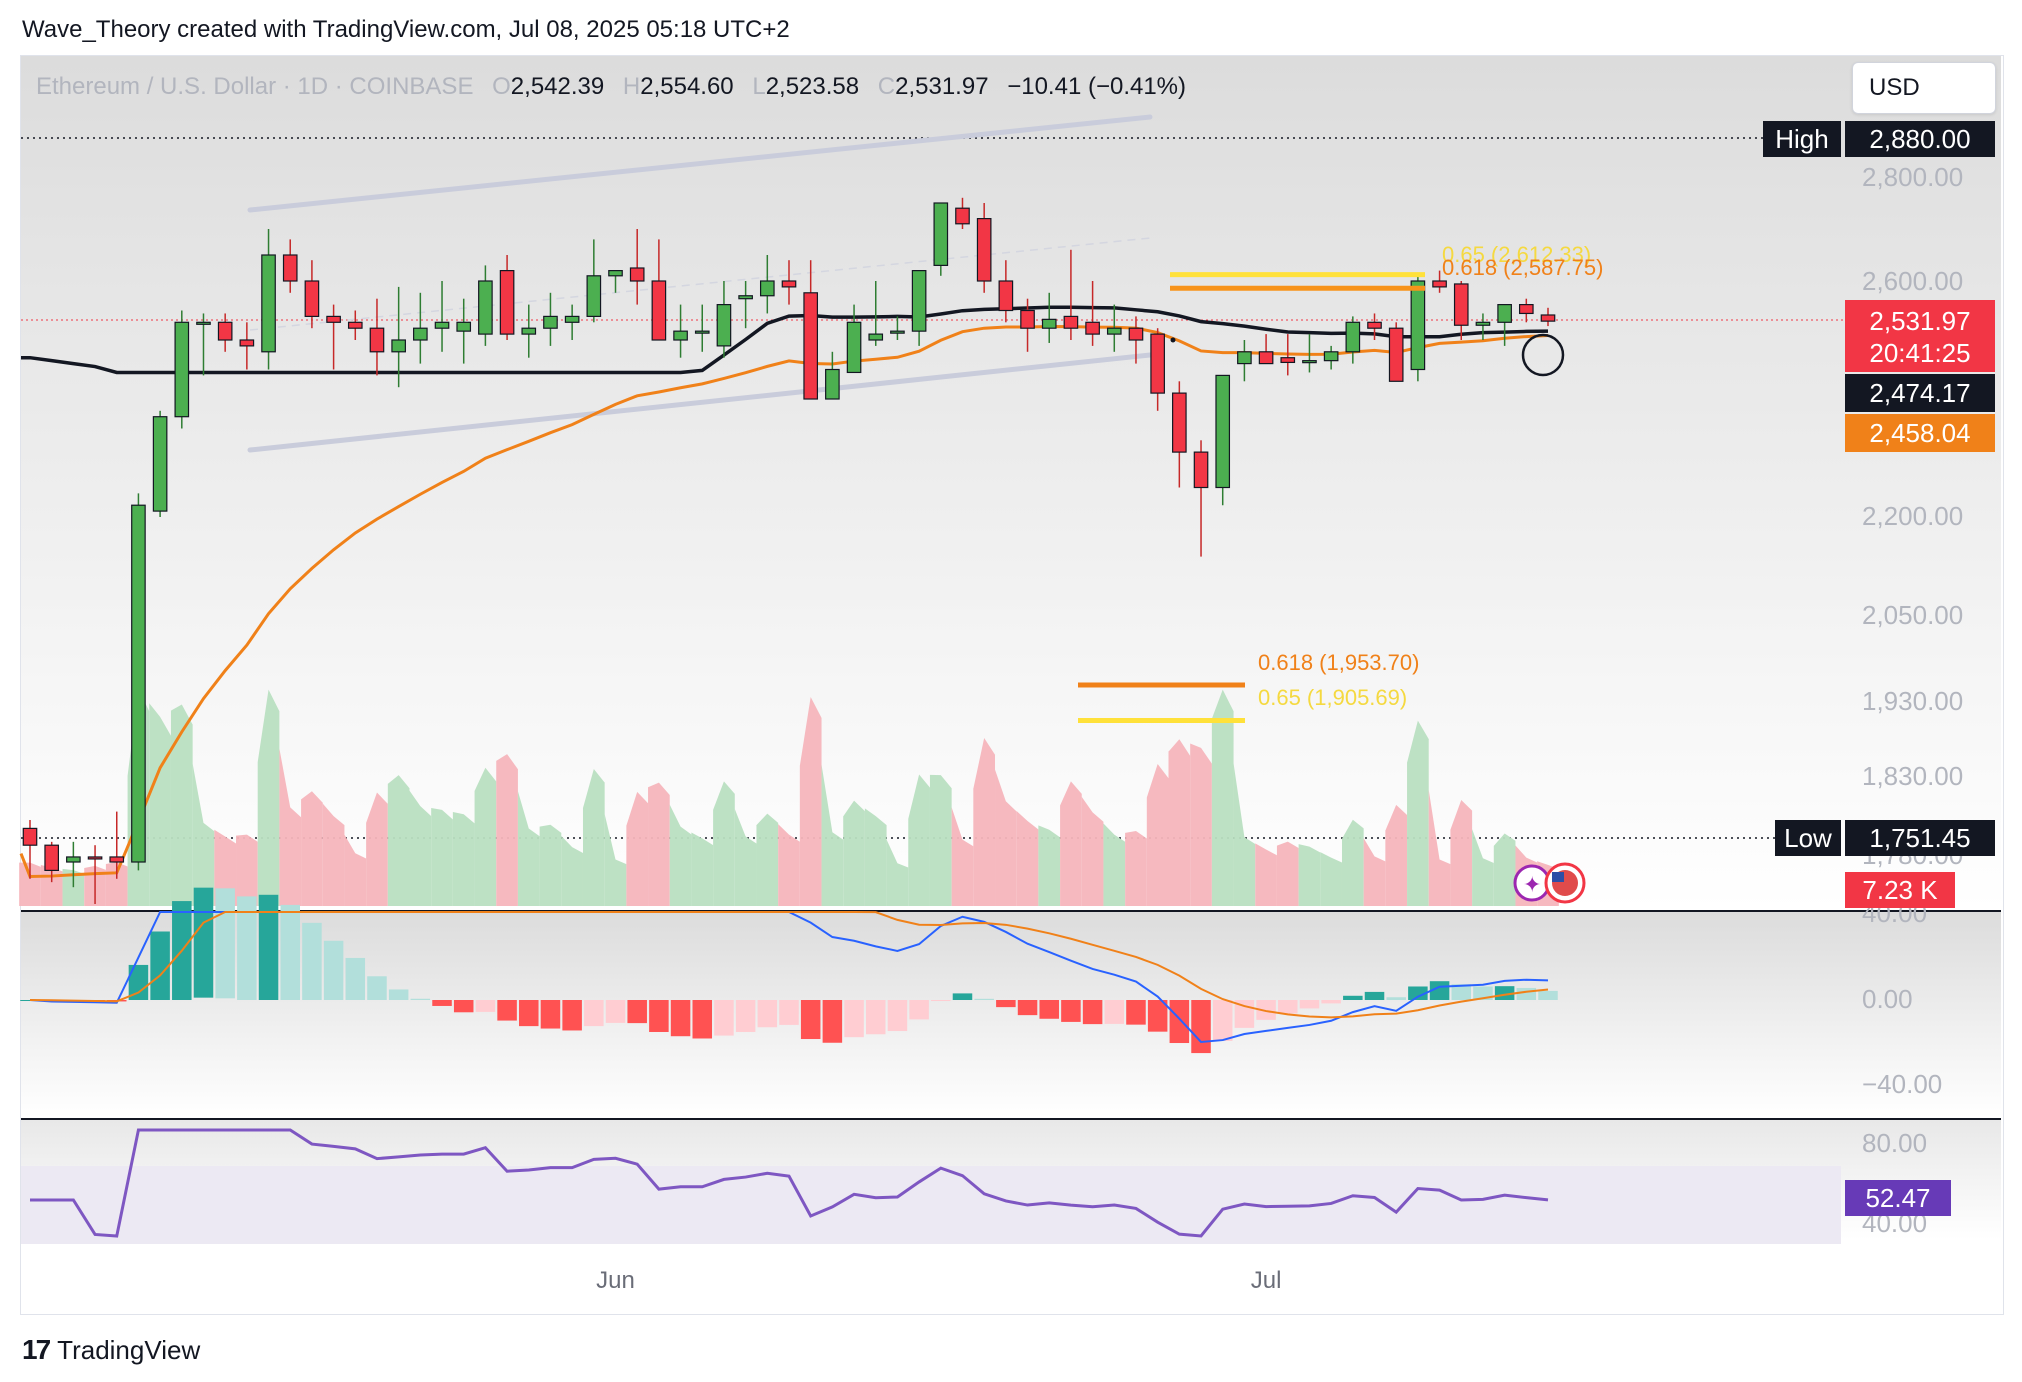 The image size is (2022, 1382). What do you see at coordinates (700, 402) in the screenshot?
I see `channel-lower` at bounding box center [700, 402].